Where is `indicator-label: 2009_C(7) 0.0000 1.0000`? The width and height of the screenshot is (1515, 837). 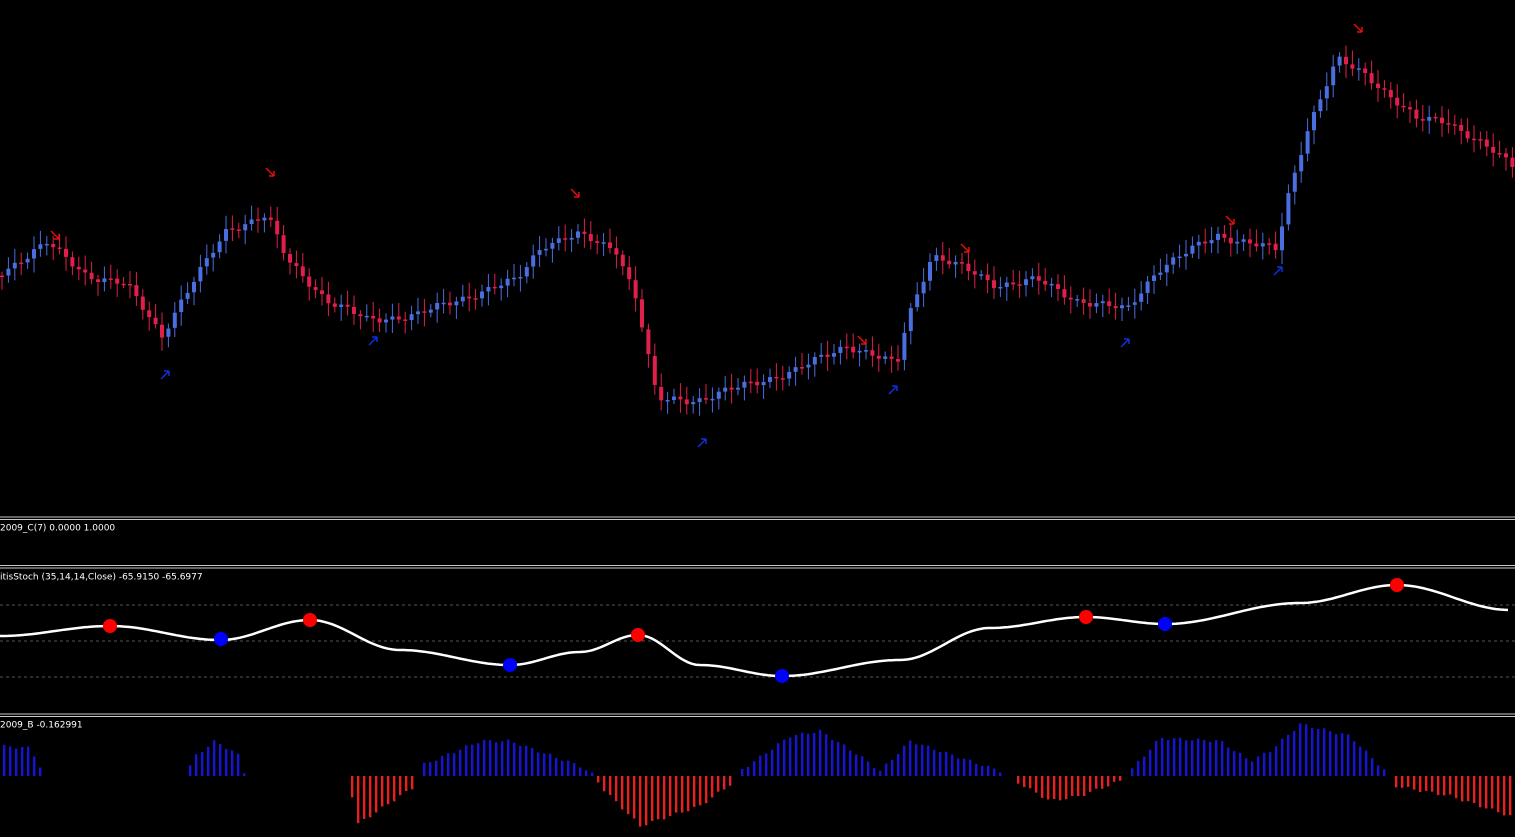 indicator-label: 2009_C(7) 0.0000 1.0000 is located at coordinates (57, 529).